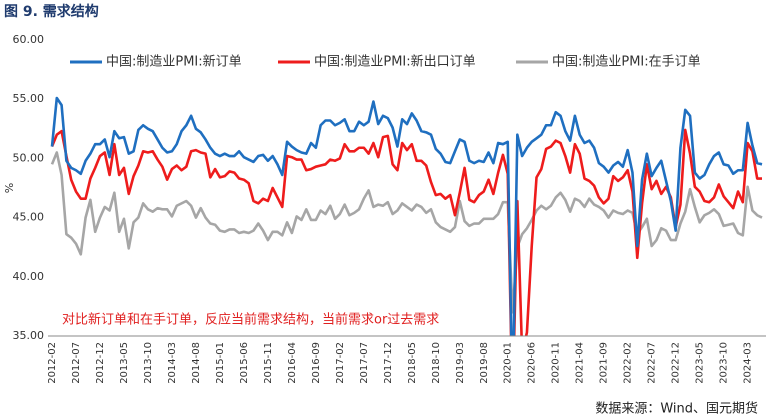  Describe the element at coordinates (268, 363) in the screenshot. I see `x-tick-label: 2015-11` at that location.